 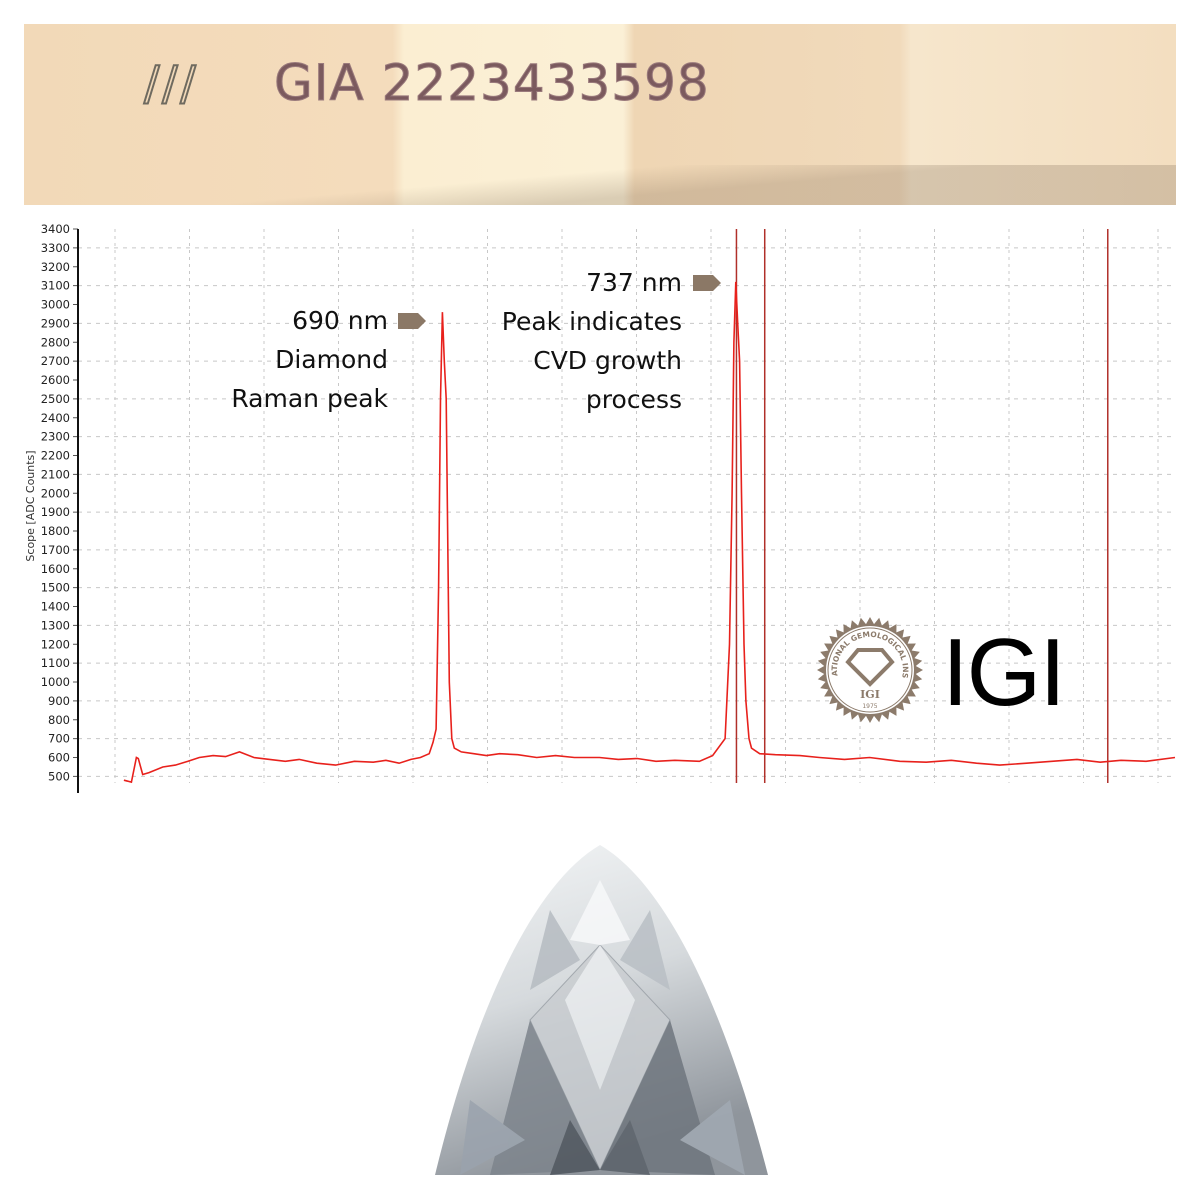 What do you see at coordinates (633, 399) in the screenshot?
I see `annotation-737-line-3: process` at bounding box center [633, 399].